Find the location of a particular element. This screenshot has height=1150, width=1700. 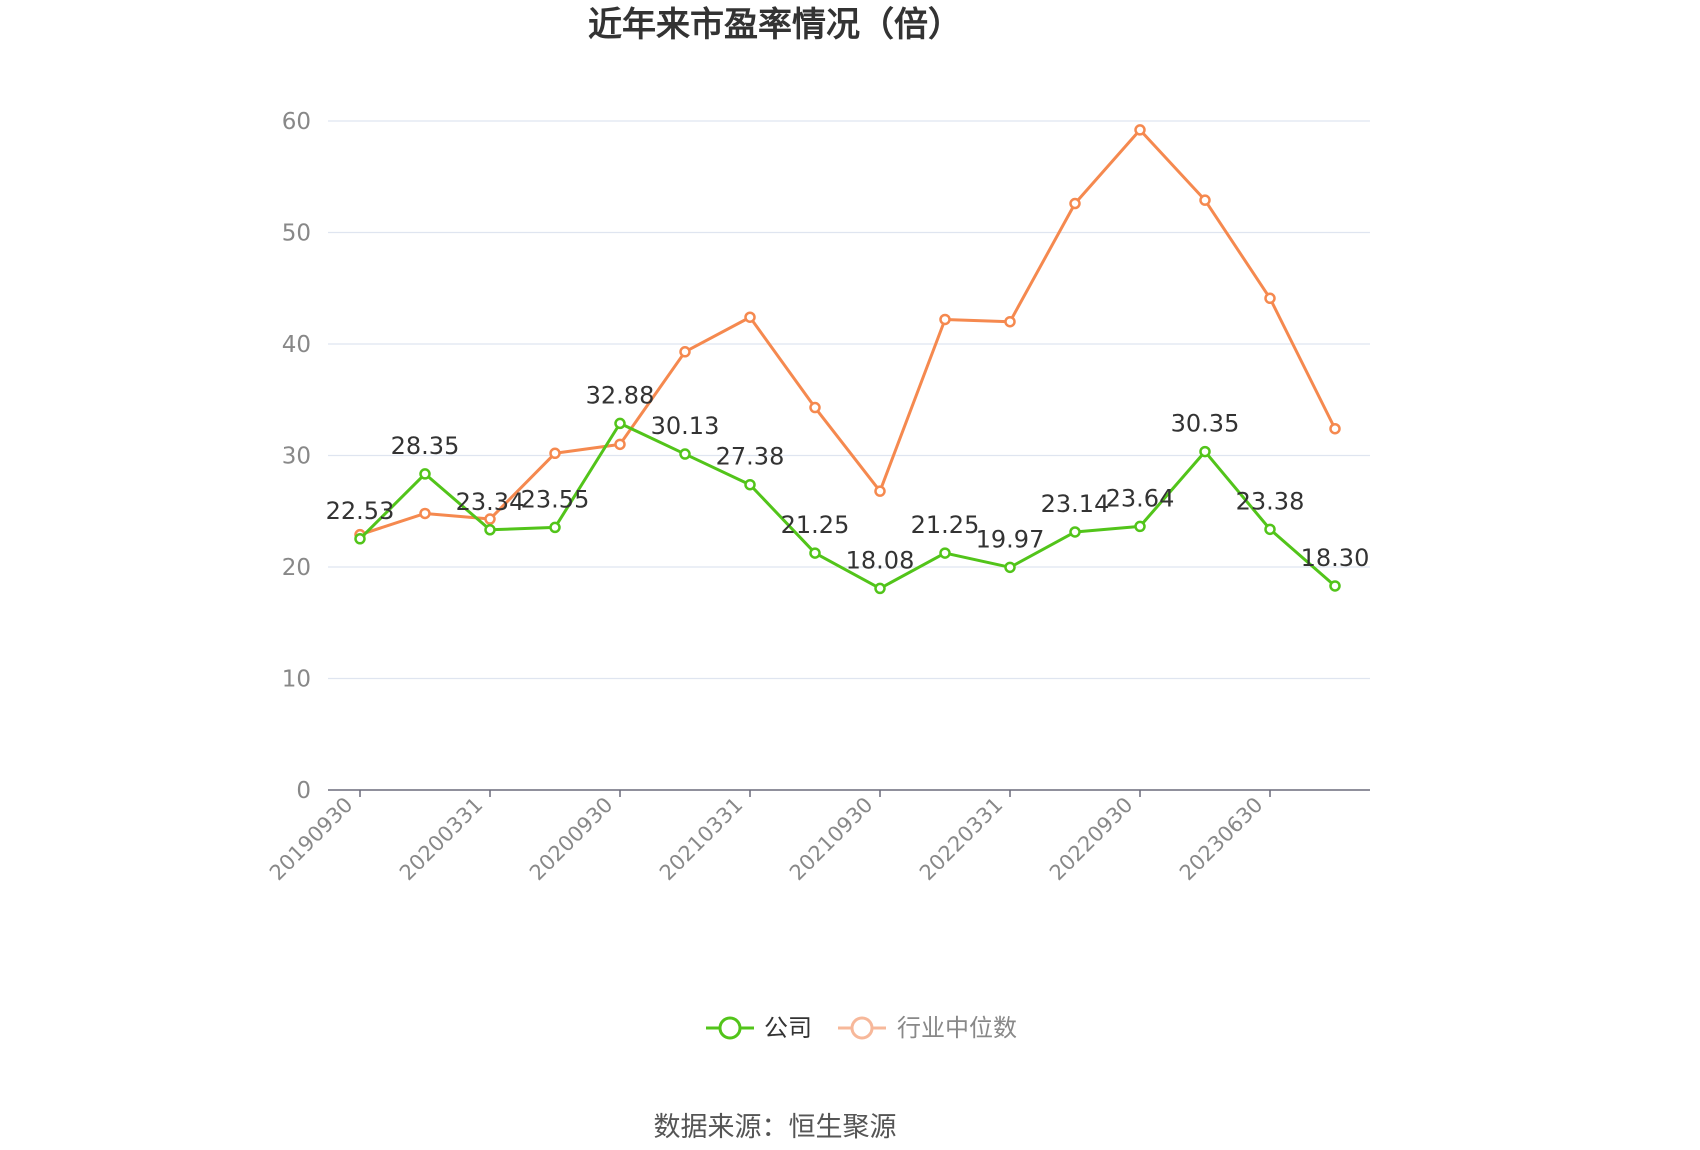

company-data-label: 30.13 is located at coordinates (685, 426).